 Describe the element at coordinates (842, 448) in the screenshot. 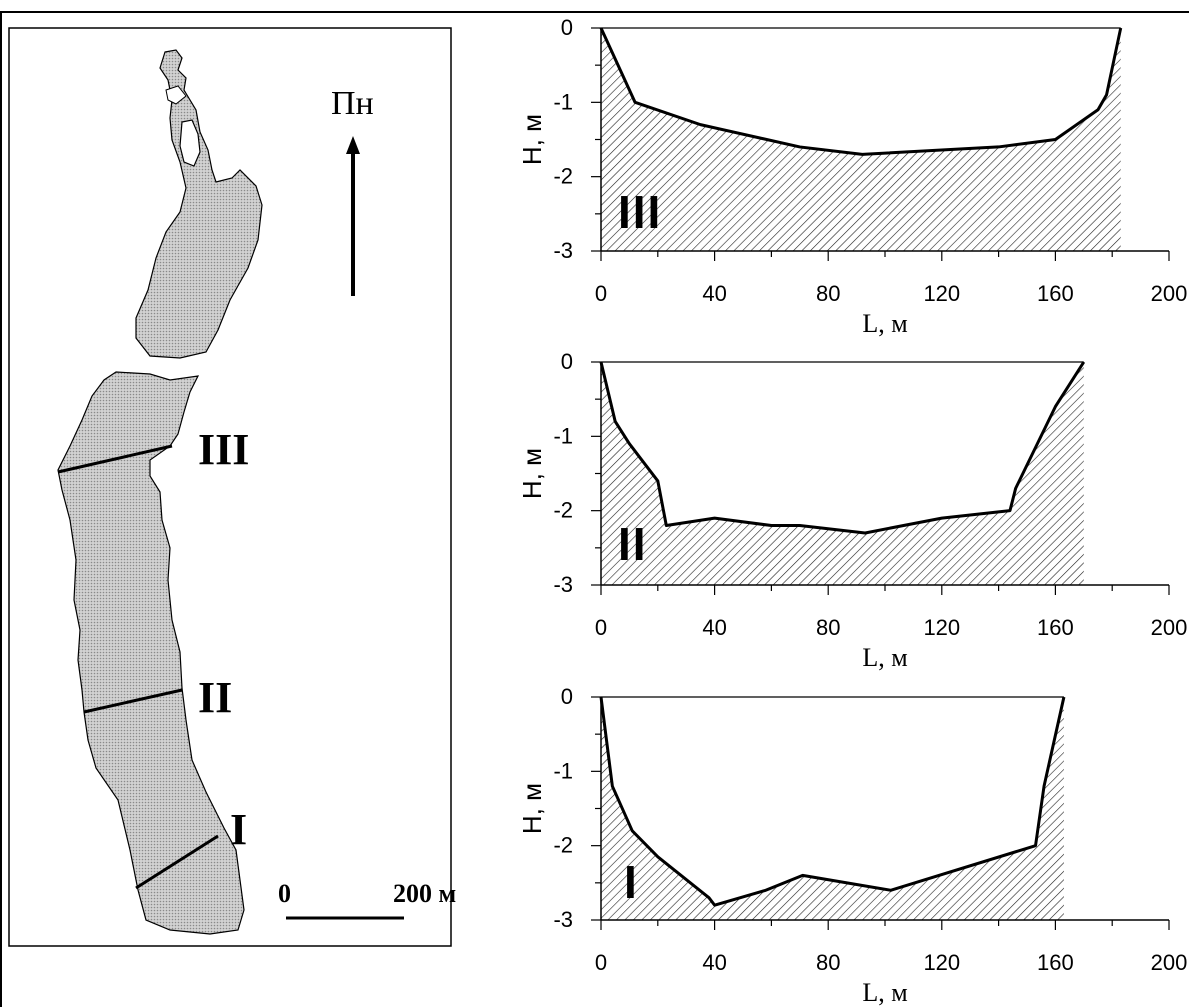

I see `profile-line-II` at that location.